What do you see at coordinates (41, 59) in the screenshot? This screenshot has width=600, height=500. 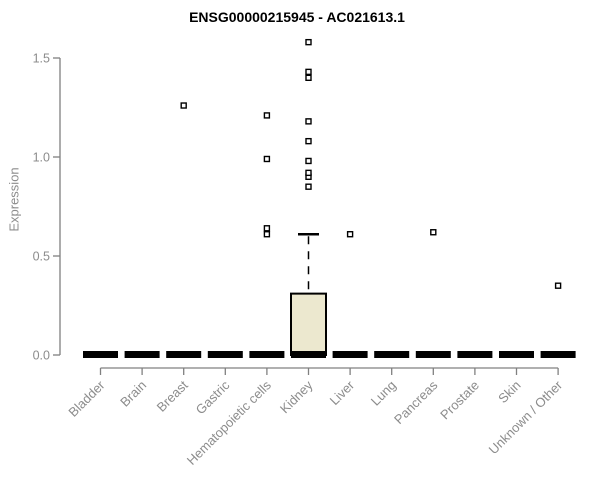 I see `y-tick-label: 1.5` at bounding box center [41, 59].